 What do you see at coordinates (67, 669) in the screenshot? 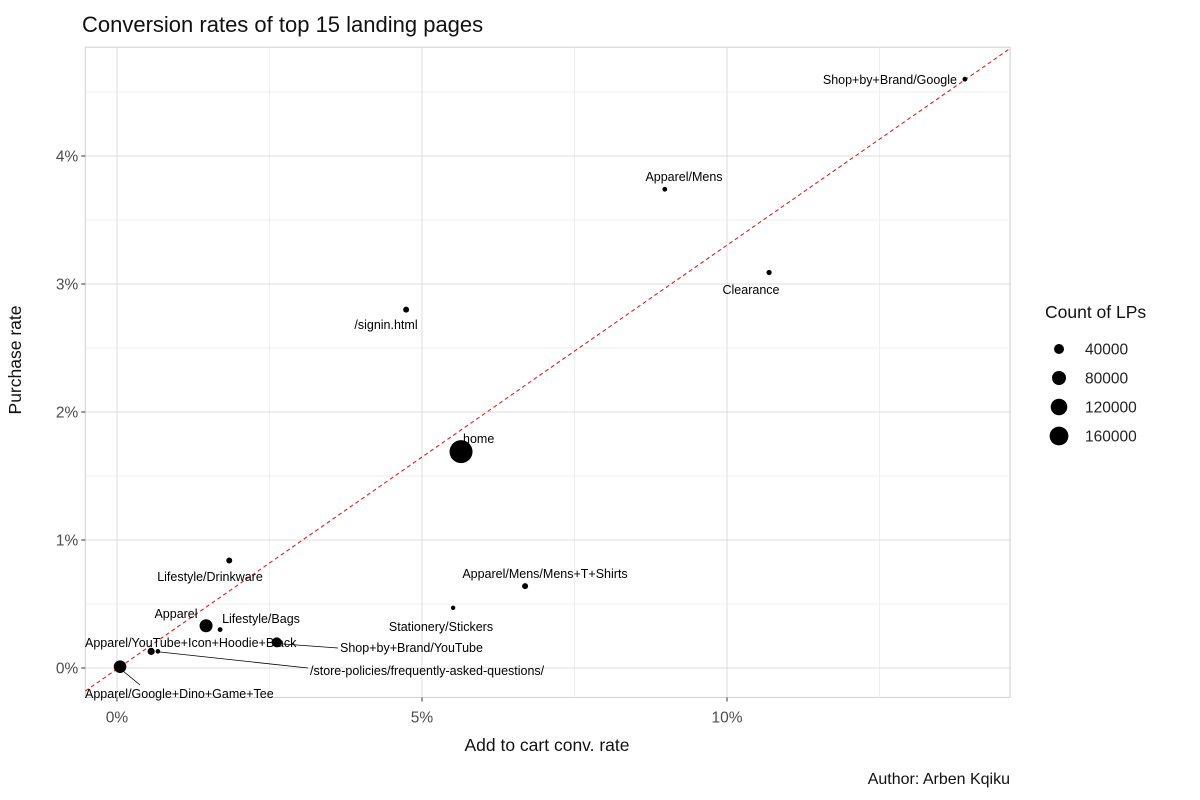
I see `y-axis-tick-label: 0%` at bounding box center [67, 669].